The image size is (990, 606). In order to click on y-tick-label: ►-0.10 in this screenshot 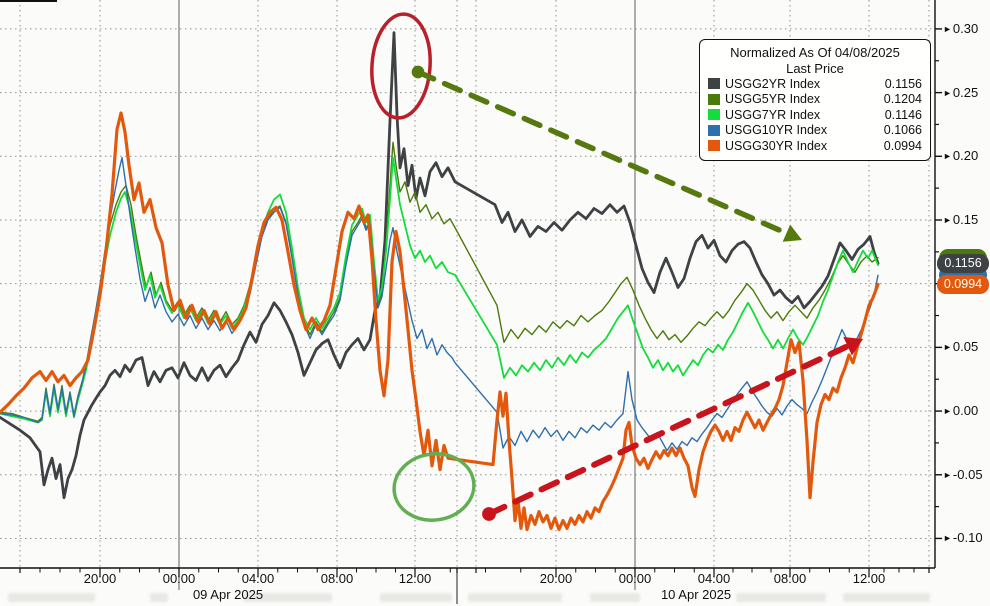, I will do `click(963, 537)`.